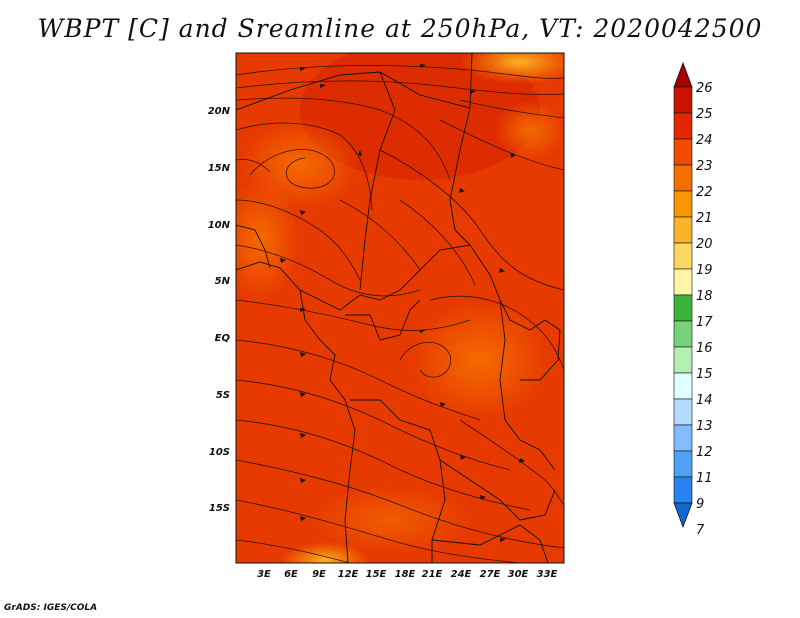 Image resolution: width=800 pixels, height=618 pixels. I want to click on lon-tick-label: 18E, so click(405, 574).